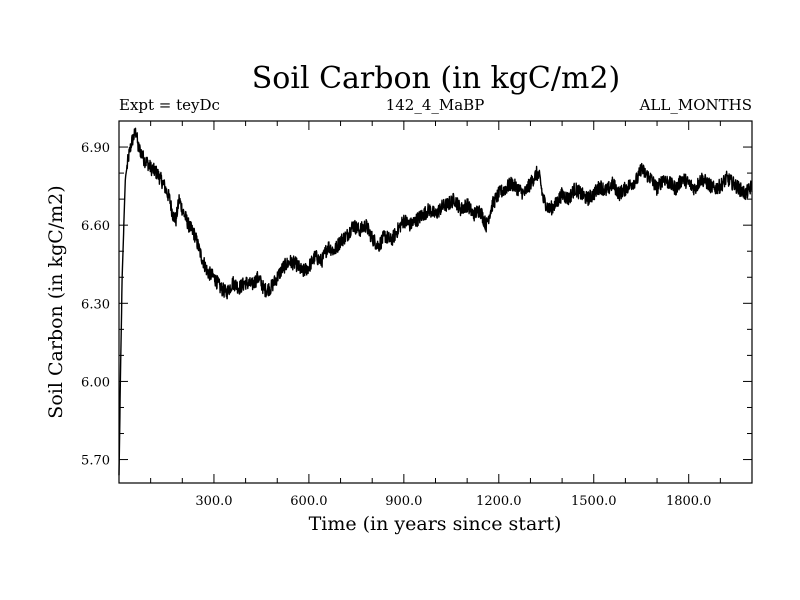  What do you see at coordinates (95, 382) in the screenshot?
I see `y-tick-label: 6.00` at bounding box center [95, 382].